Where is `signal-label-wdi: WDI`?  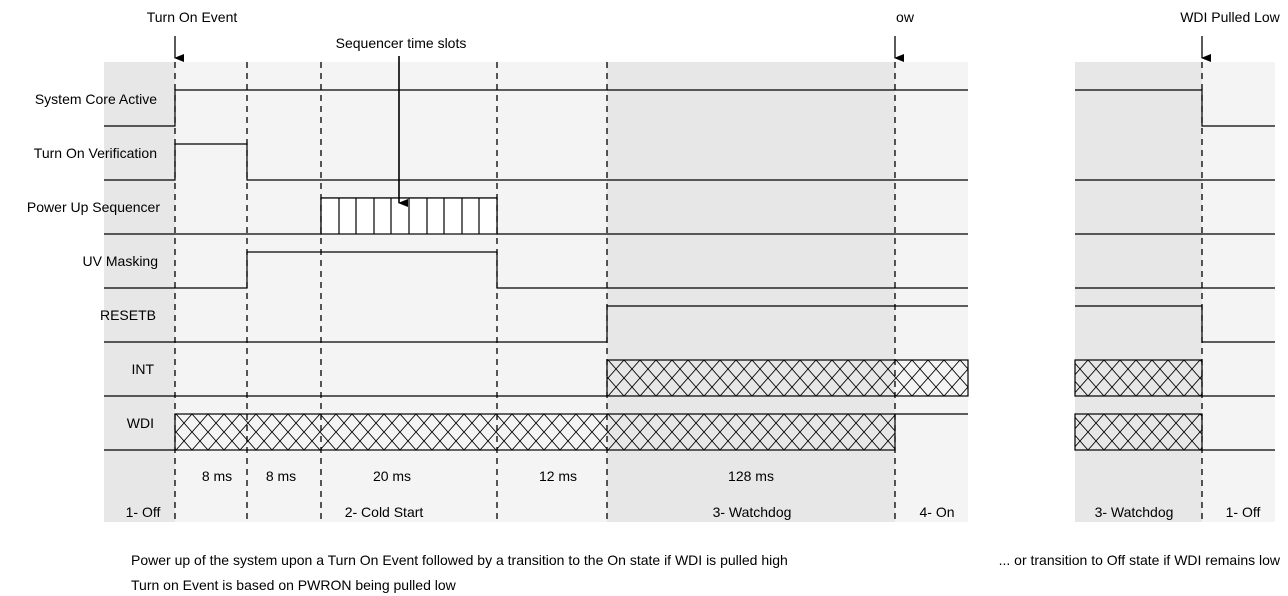
signal-label-wdi: WDI is located at coordinates (140, 423).